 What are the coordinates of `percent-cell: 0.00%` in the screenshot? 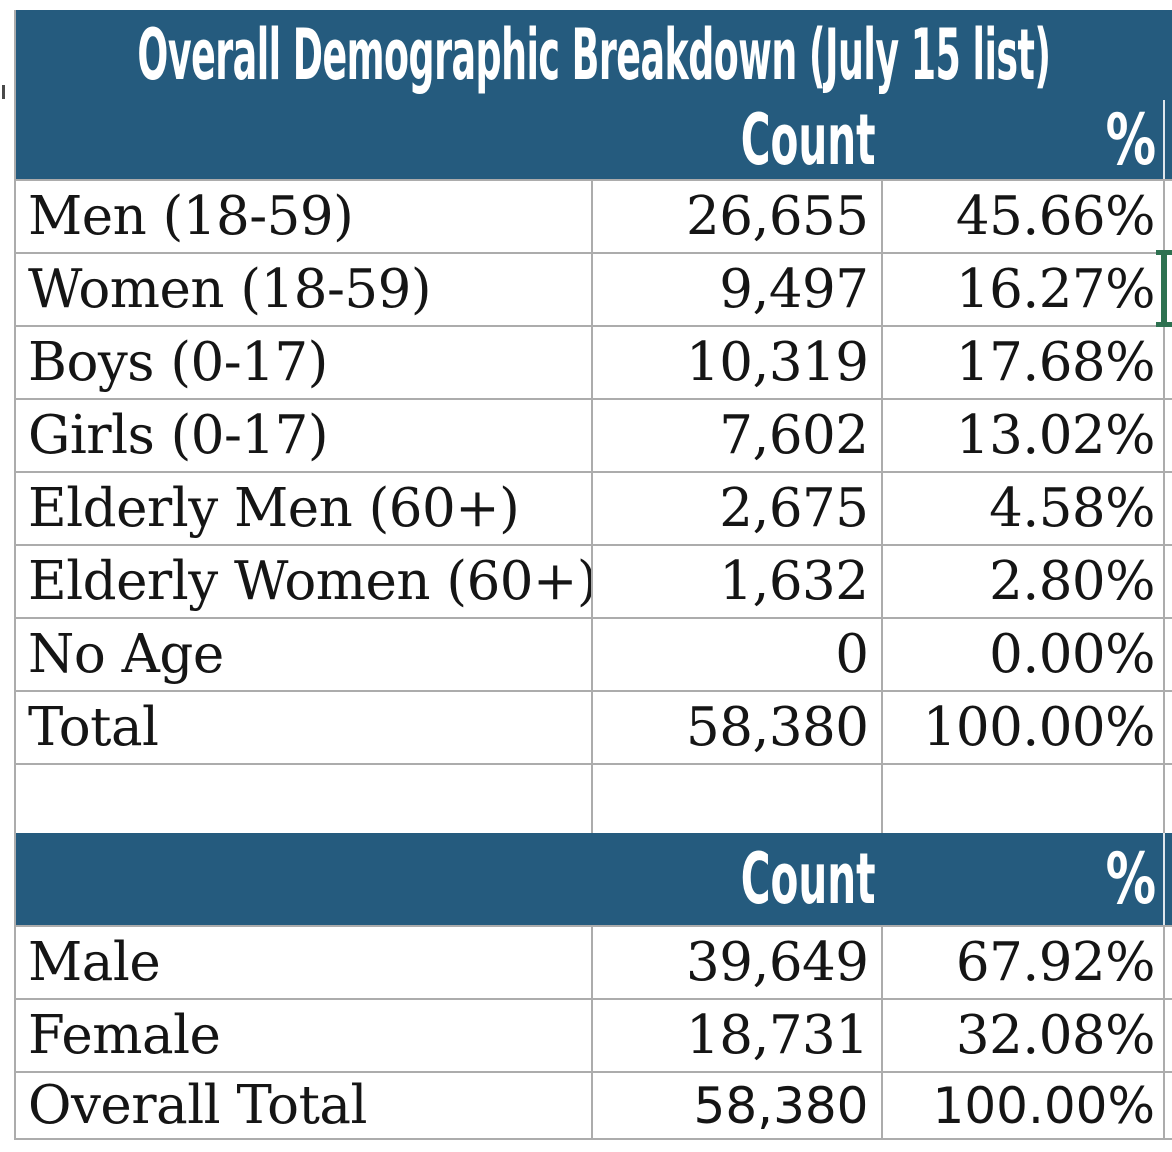 It's located at (1022, 654).